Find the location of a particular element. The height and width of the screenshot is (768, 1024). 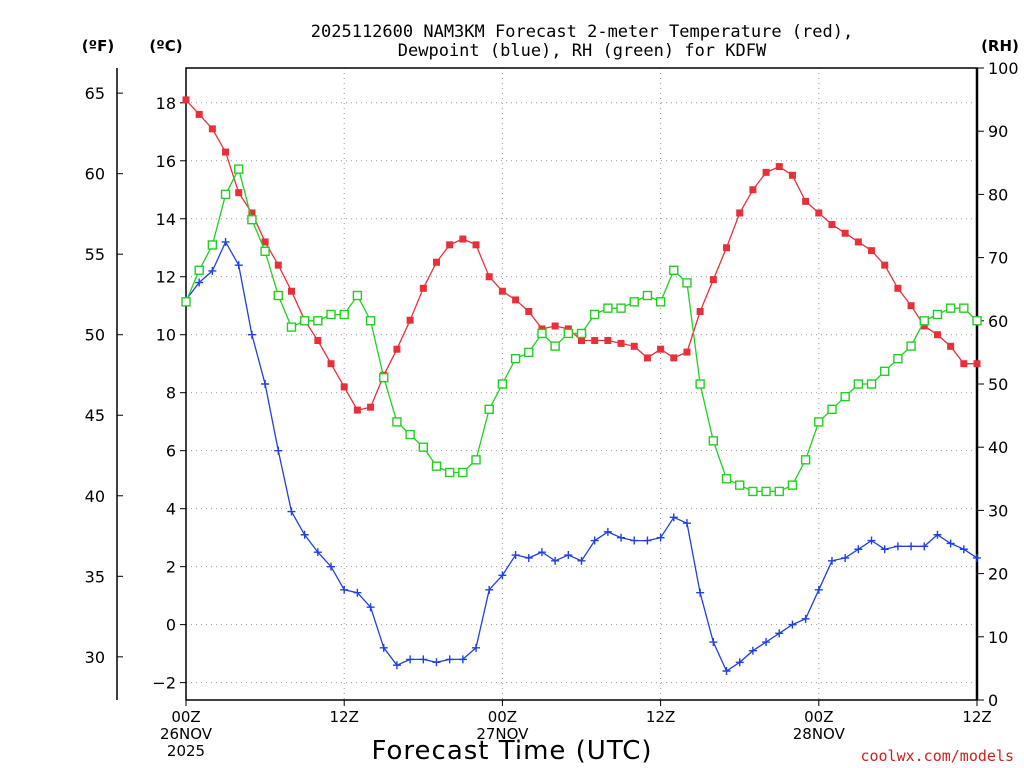

chart-title-line-2: Dewpoint (blue), RH (green) for KDFW is located at coordinates (582, 51).